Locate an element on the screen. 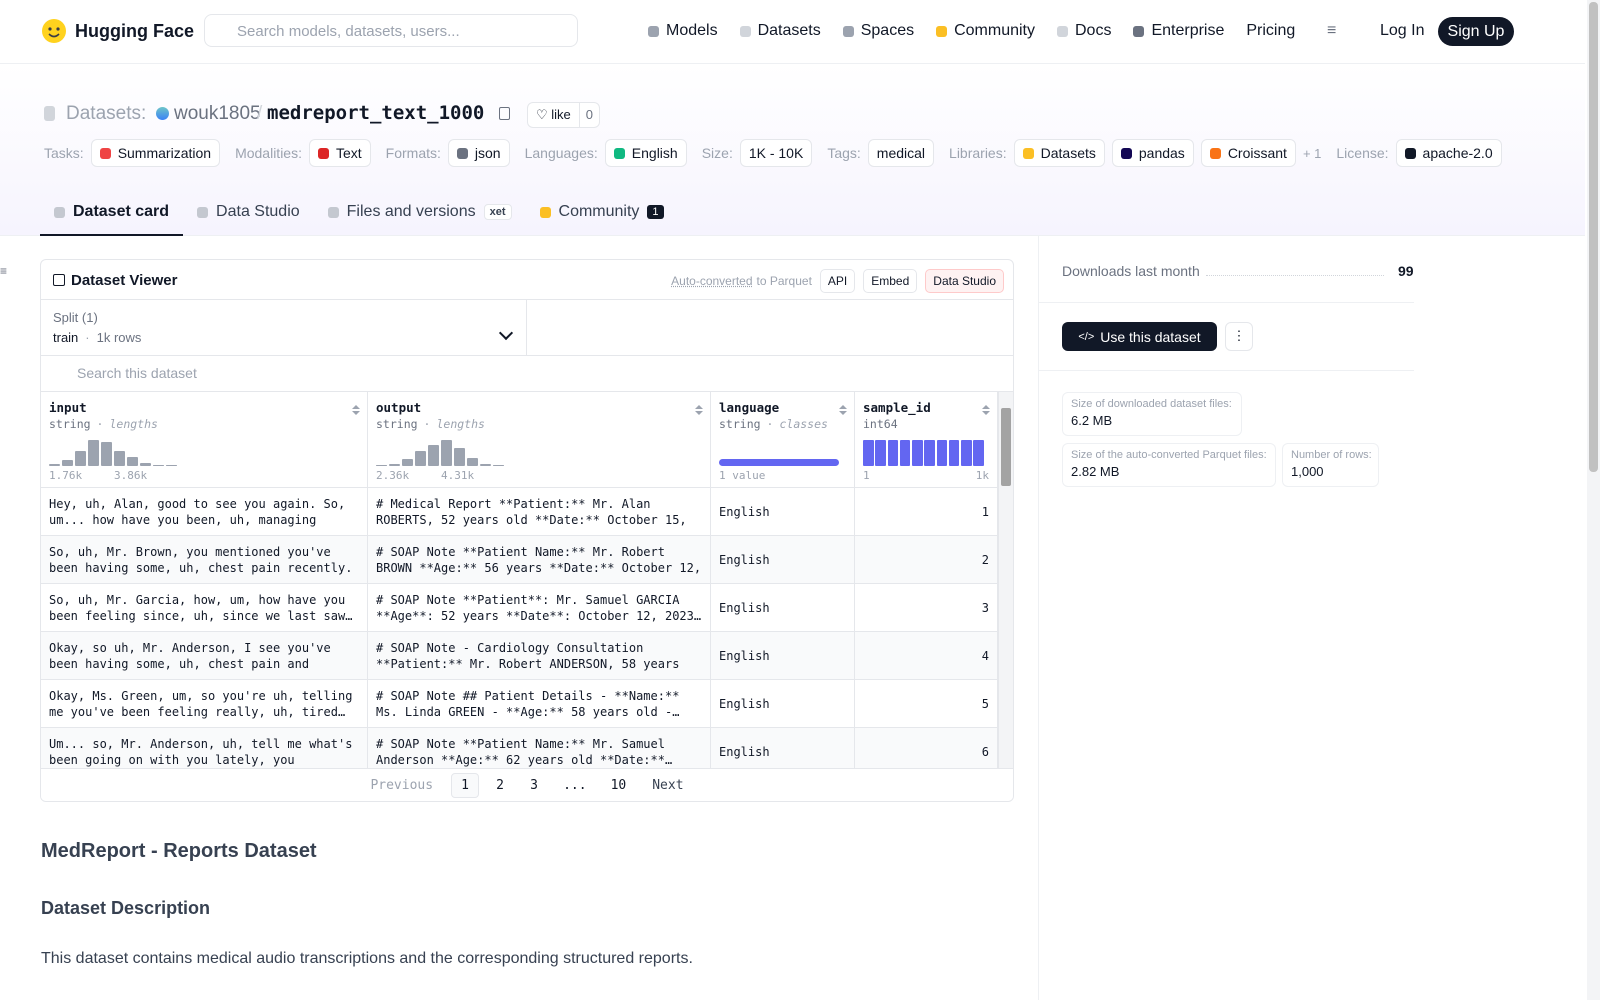 Image resolution: width=1600 pixels, height=1000 pixels. nav-link: Models is located at coordinates (683, 31).